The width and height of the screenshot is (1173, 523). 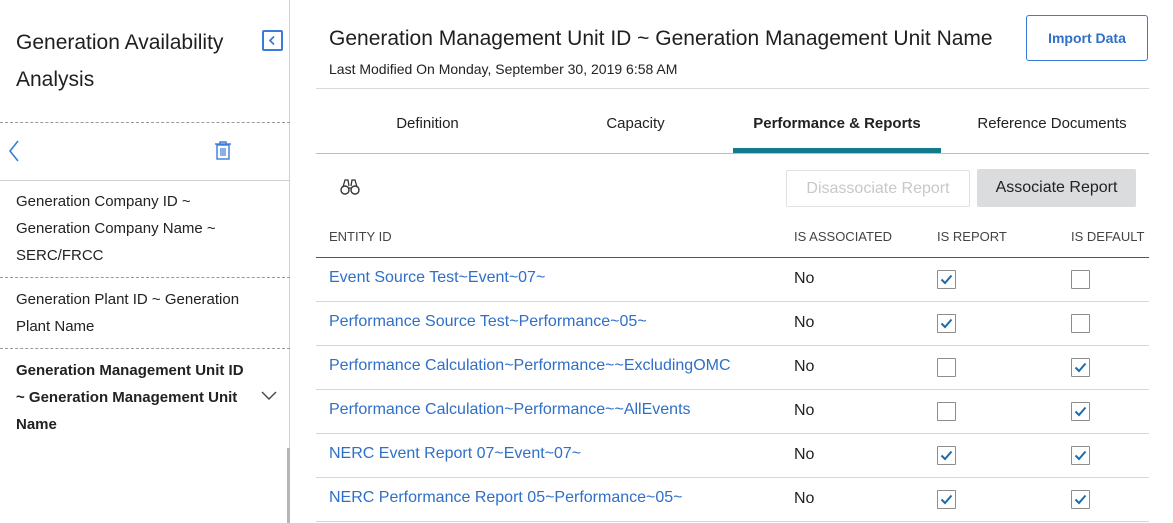 I want to click on collapse-sidebar-icon, so click(x=272, y=40).